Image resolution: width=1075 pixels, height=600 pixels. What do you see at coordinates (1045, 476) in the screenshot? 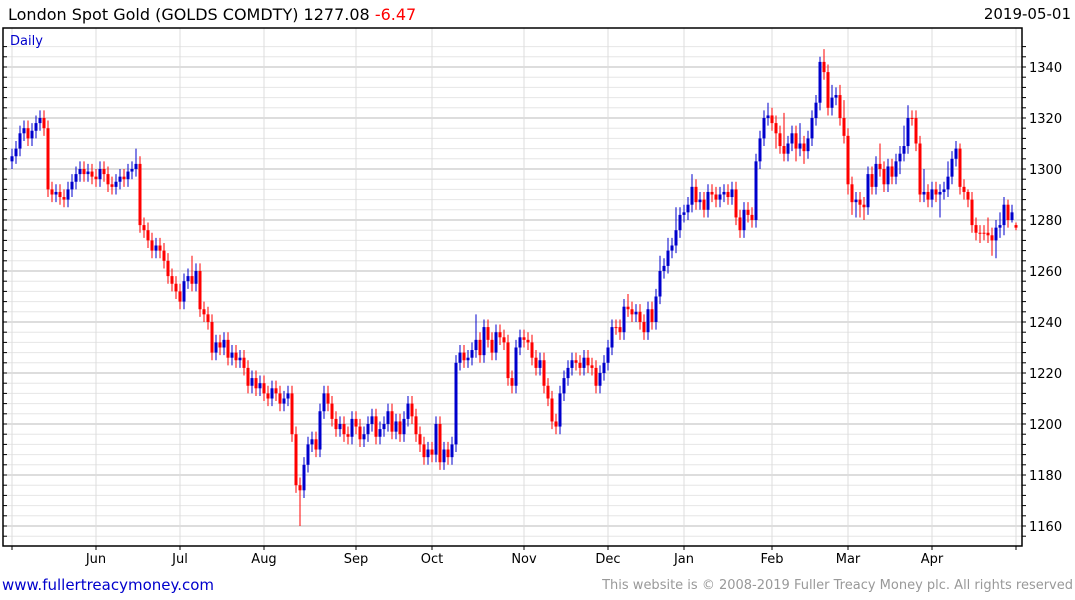
I see `y-tick-label: 1180` at bounding box center [1045, 476].